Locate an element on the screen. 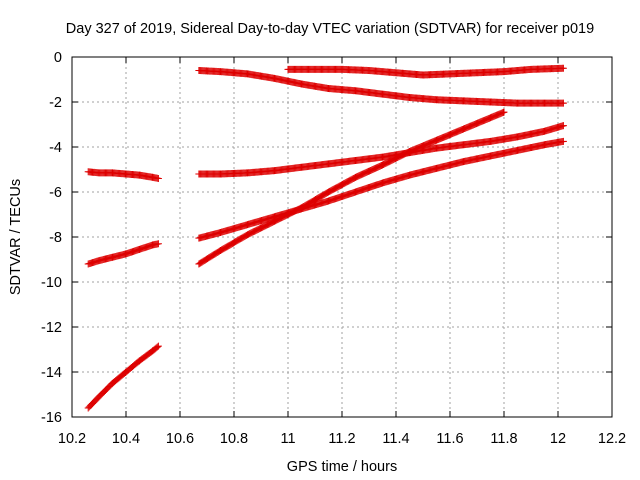  y-tick-label: -4 is located at coordinates (55, 148).